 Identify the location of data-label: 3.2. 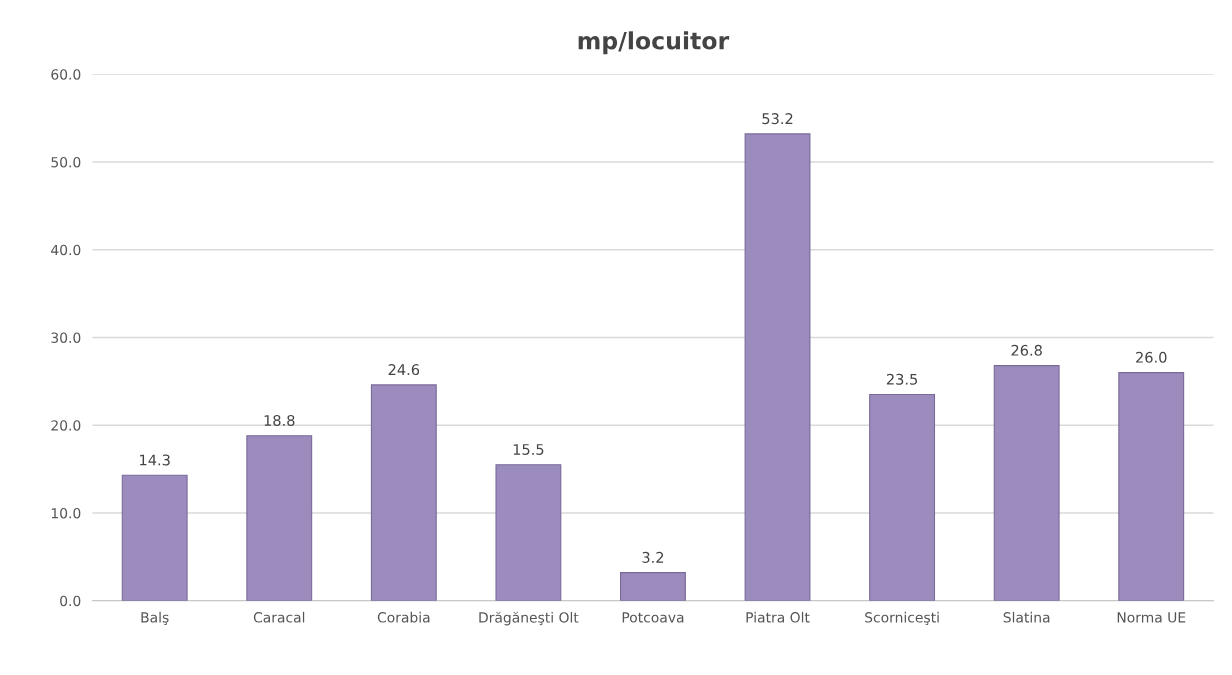
(653, 557).